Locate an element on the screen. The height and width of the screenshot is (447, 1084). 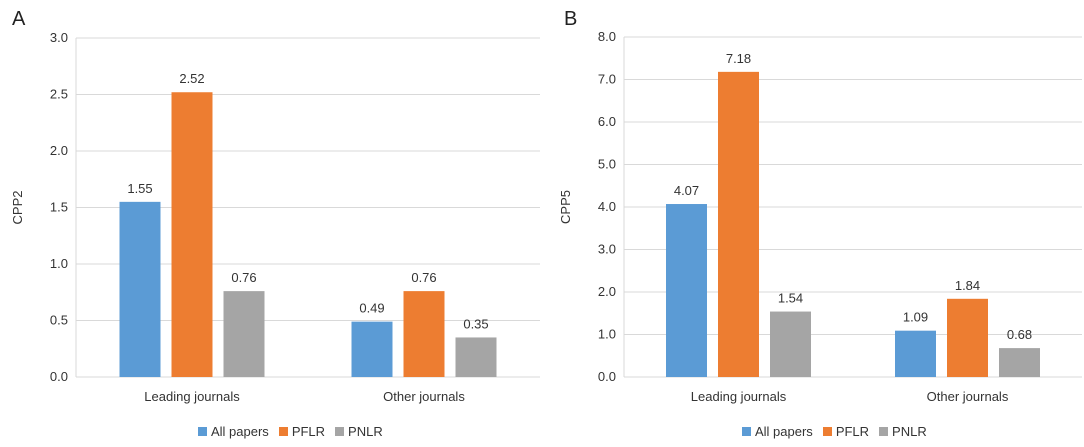
data-label: 0.49 is located at coordinates (371, 308).